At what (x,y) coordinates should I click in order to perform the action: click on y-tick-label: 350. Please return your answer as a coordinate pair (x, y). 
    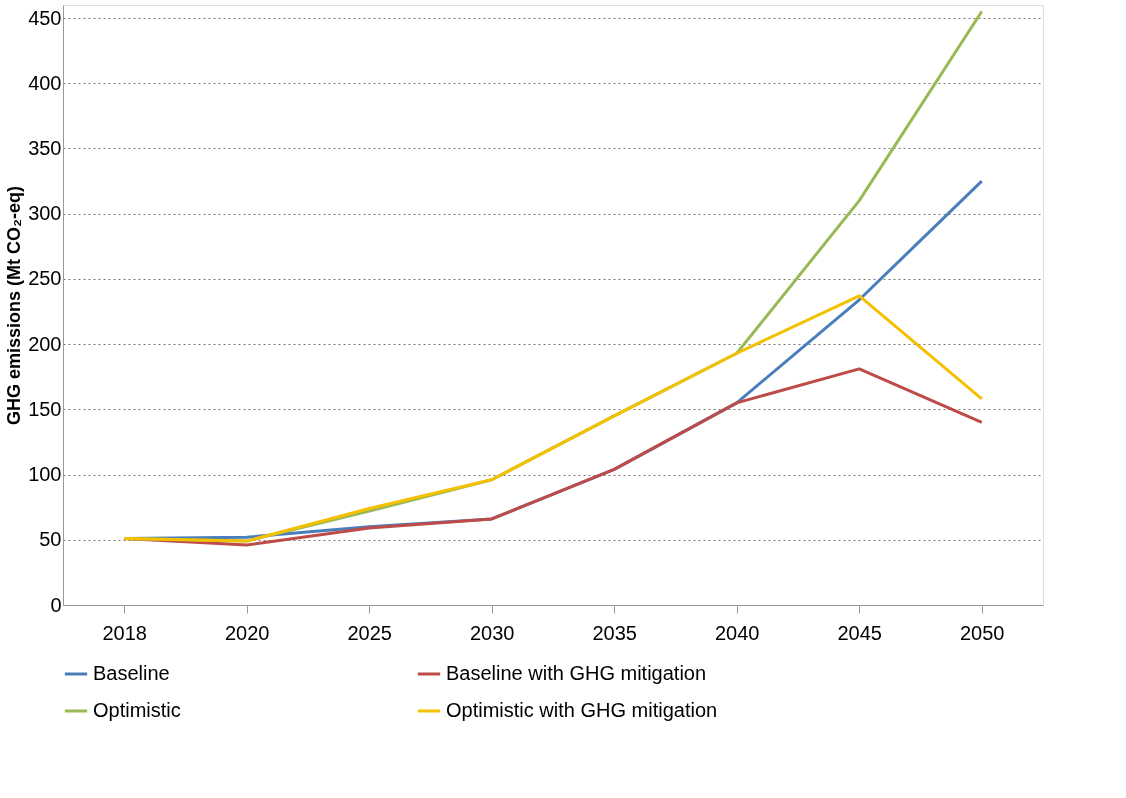
    Looking at the image, I should click on (45, 147).